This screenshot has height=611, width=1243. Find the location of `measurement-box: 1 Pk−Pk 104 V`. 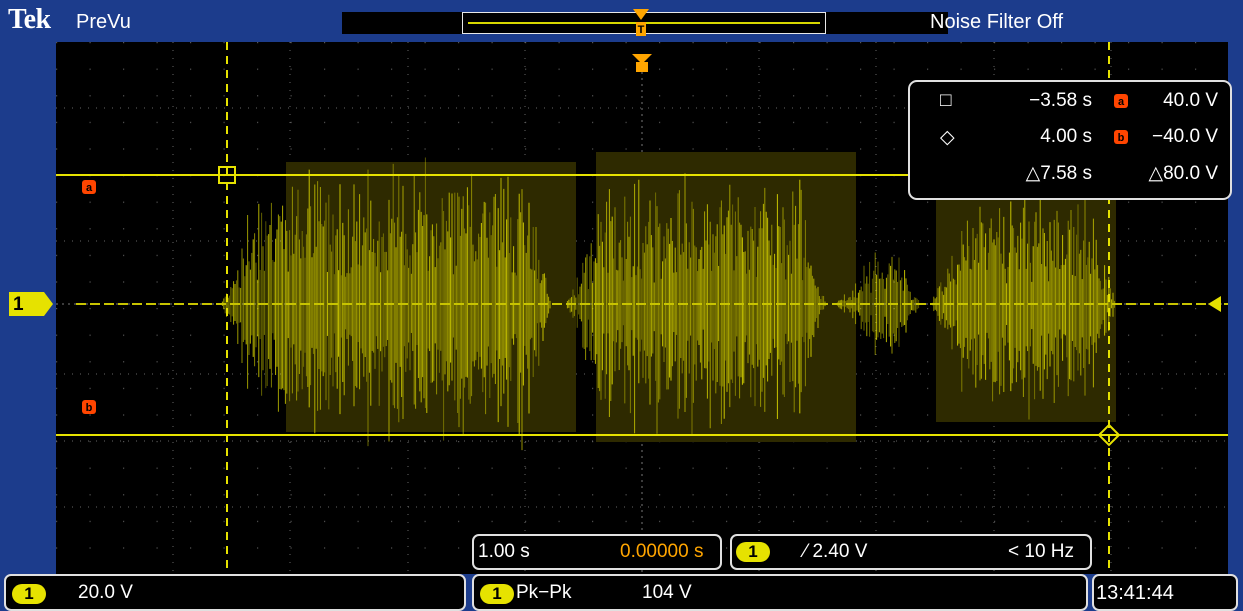

measurement-box: 1 Pk−Pk 104 V is located at coordinates (780, 592).